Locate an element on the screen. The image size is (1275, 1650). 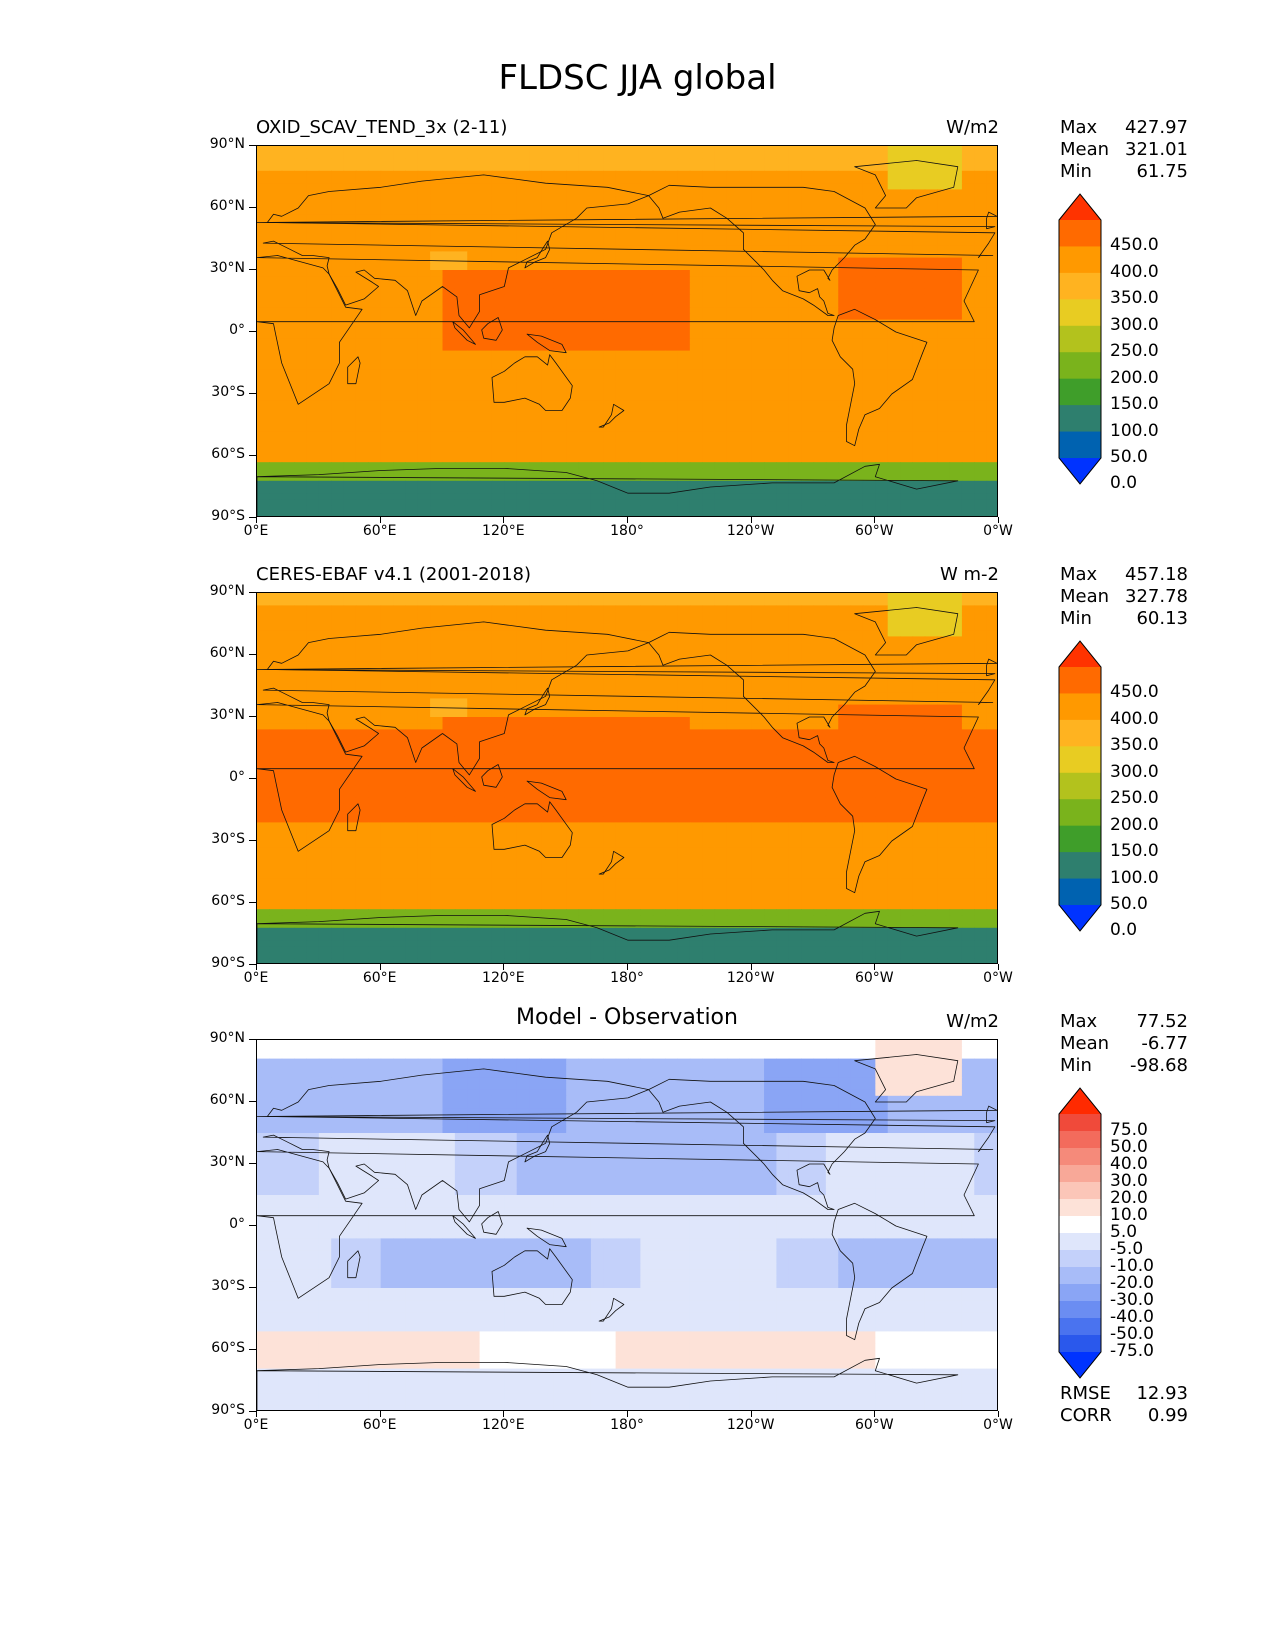
x-tick-label: 120°E is located at coordinates (503, 978).